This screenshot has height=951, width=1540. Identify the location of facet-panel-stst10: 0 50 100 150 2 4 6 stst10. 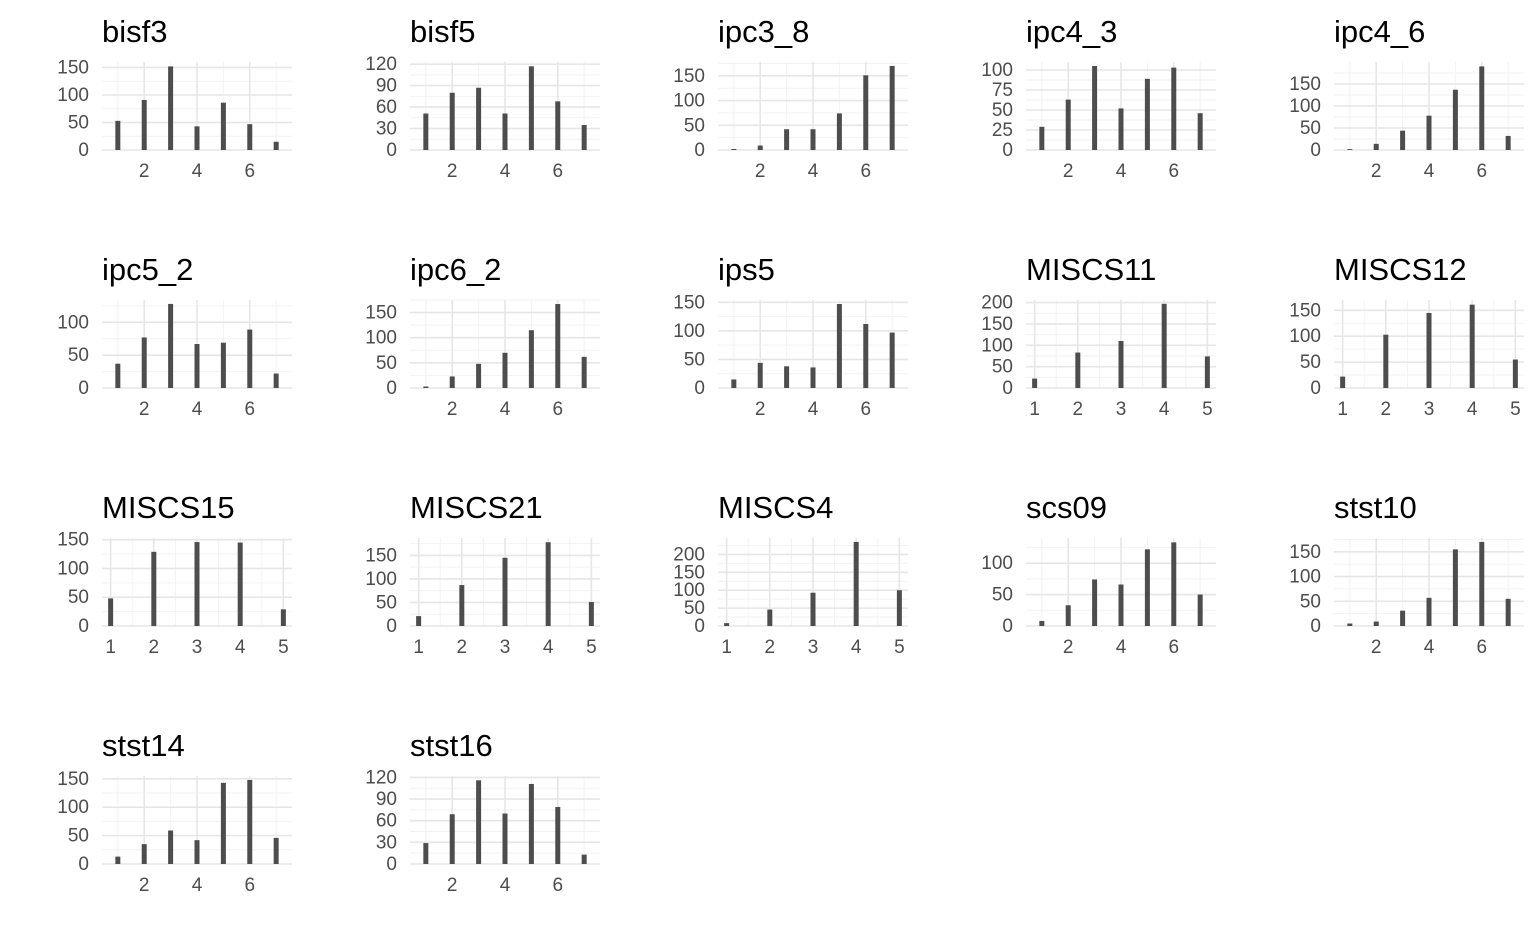
(1406, 574).